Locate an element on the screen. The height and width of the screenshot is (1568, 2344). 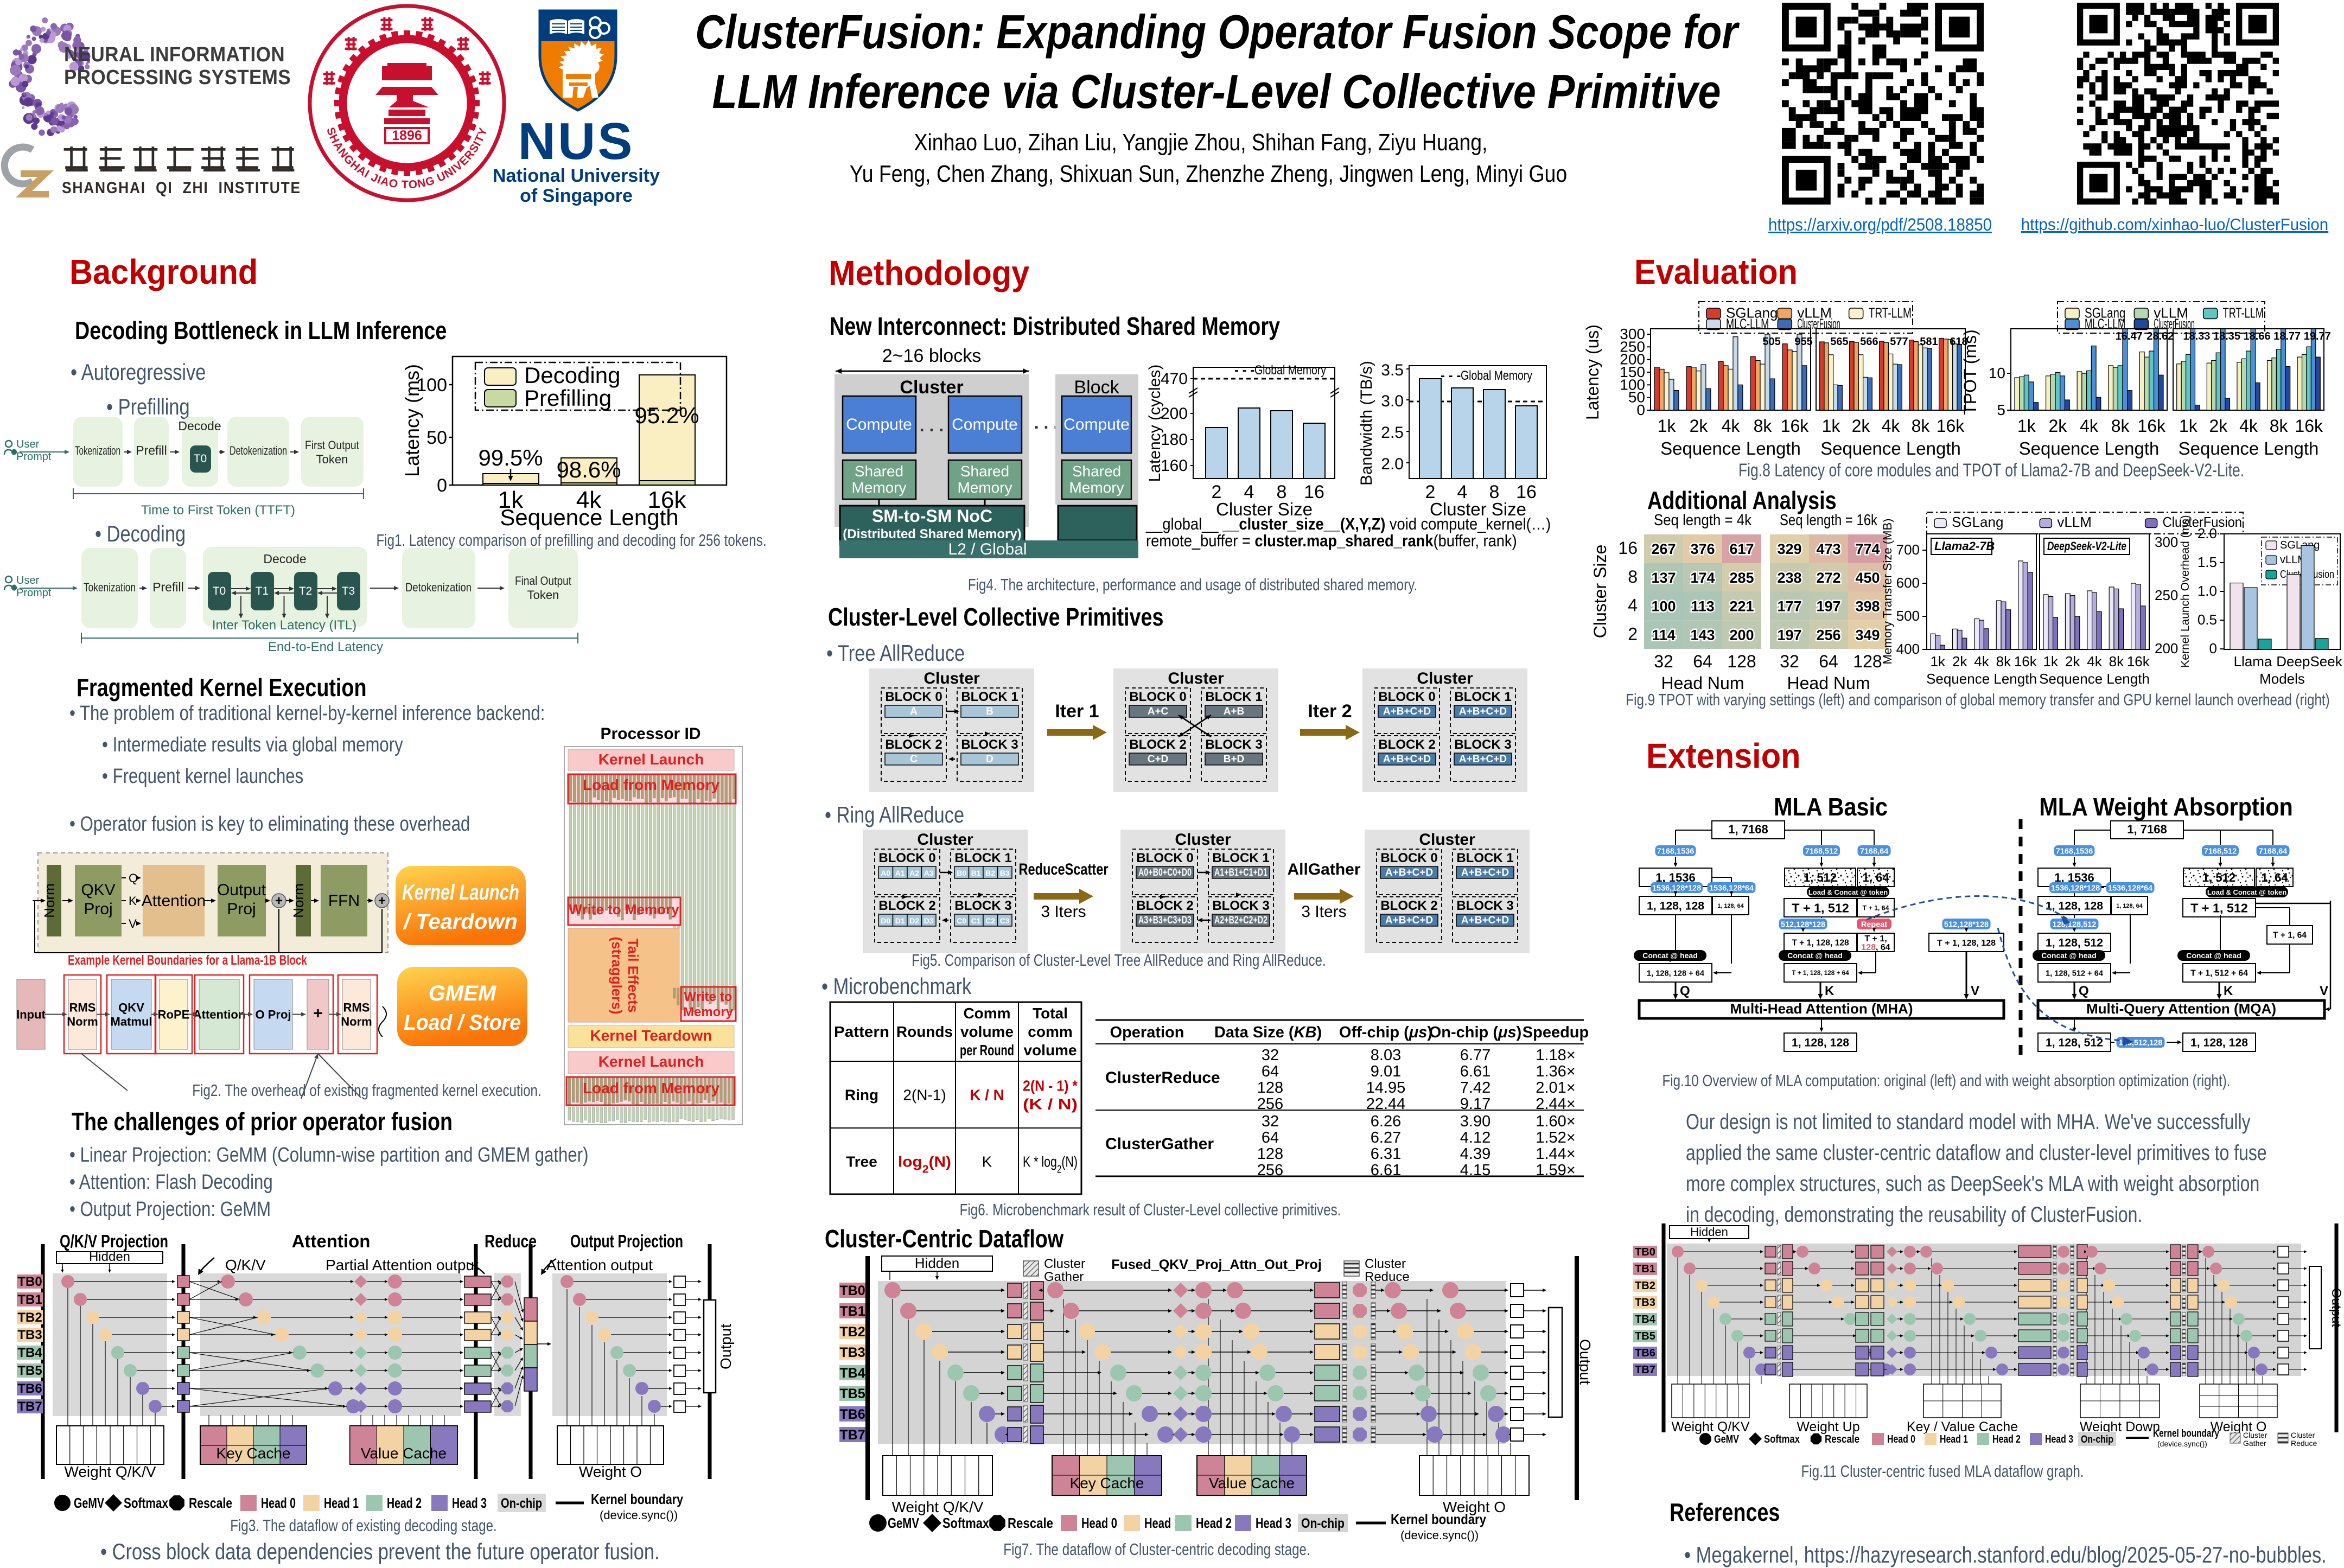
svg-text: Weight Up is located at coordinates (1828, 1427).